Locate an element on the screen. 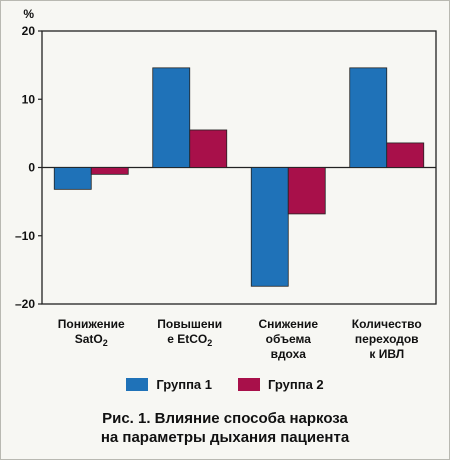  bar-series1-cat2 is located at coordinates (171, 117).